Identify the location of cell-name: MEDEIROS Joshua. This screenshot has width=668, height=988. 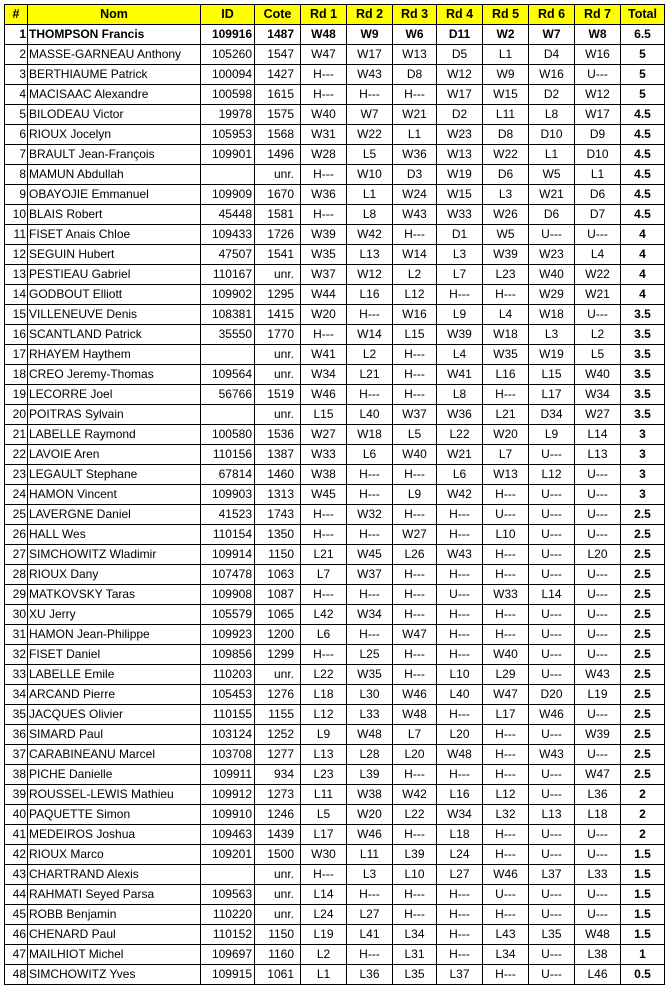
(114, 834).